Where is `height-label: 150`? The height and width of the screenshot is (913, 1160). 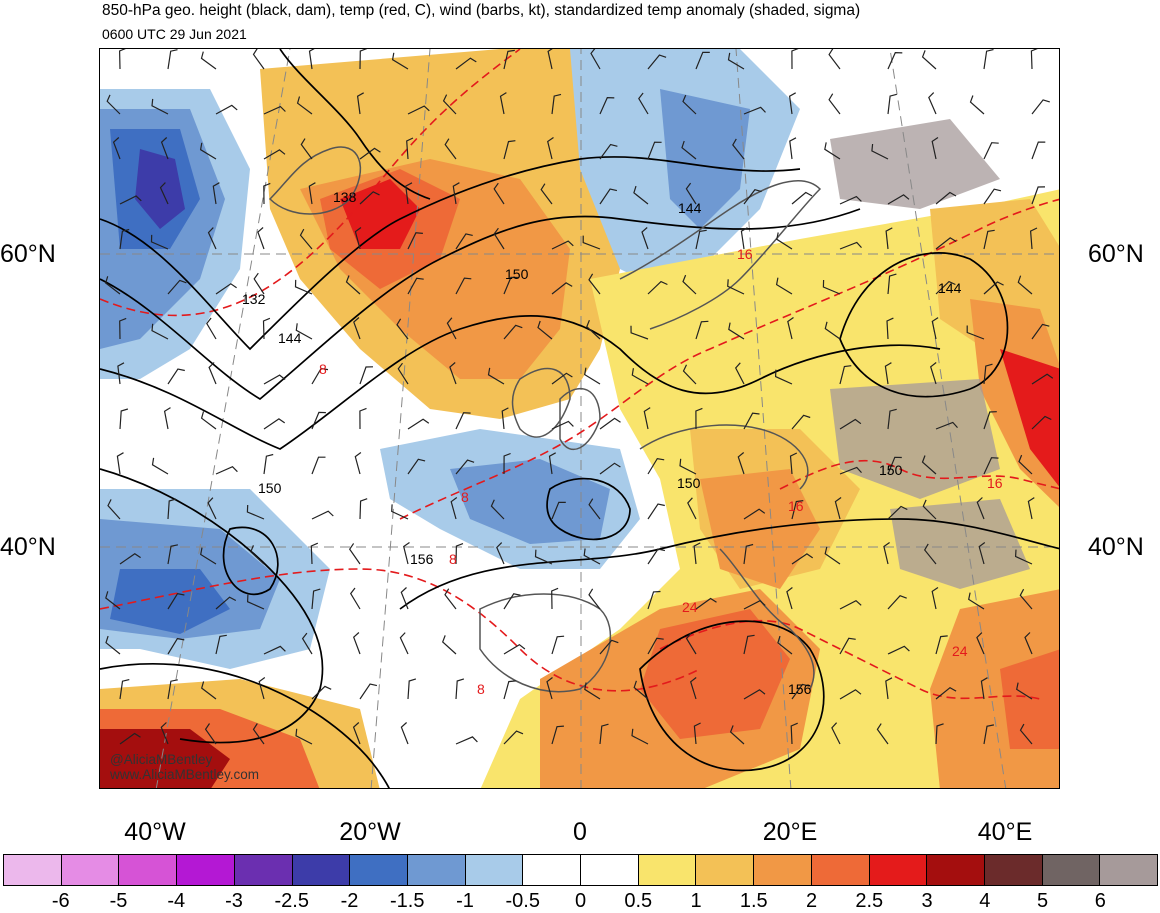 height-label: 150 is located at coordinates (689, 483).